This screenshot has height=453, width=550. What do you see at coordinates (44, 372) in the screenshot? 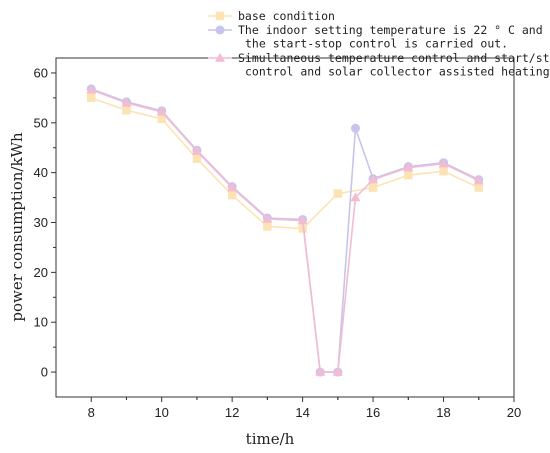
I see `y-tick-label: 0` at bounding box center [44, 372].